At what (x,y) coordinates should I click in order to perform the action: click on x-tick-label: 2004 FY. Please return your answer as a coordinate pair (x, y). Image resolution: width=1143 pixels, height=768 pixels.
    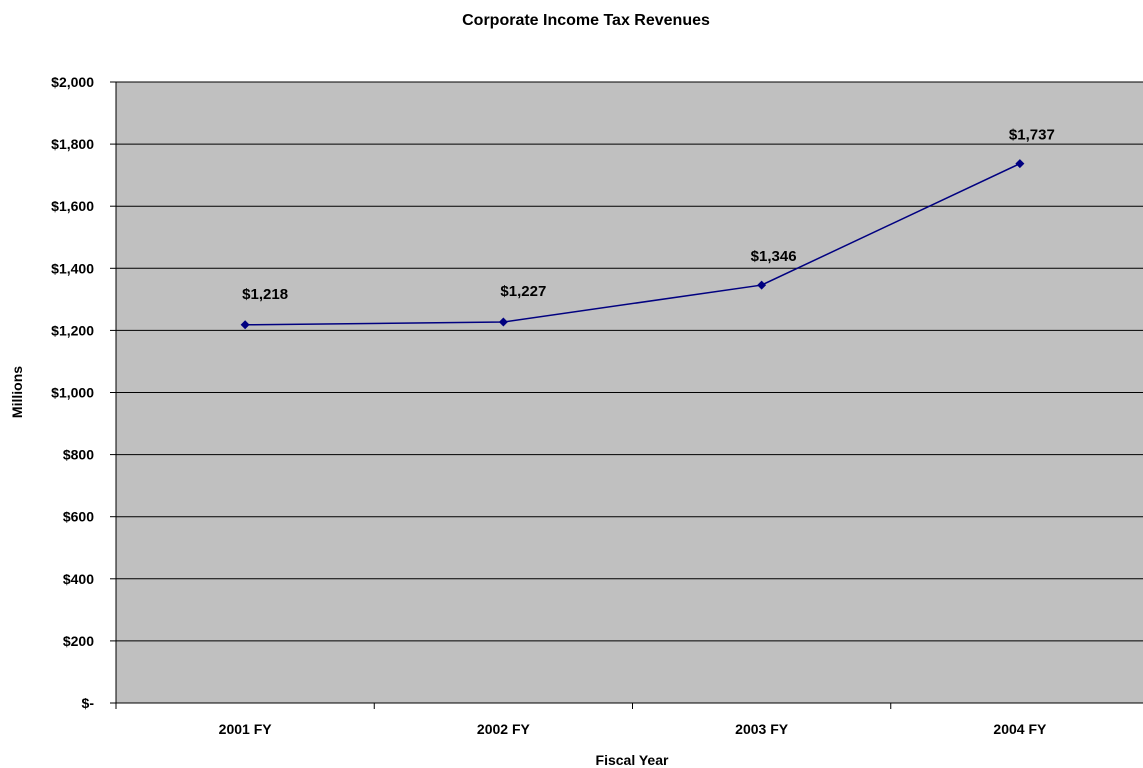
    Looking at the image, I should click on (1020, 729).